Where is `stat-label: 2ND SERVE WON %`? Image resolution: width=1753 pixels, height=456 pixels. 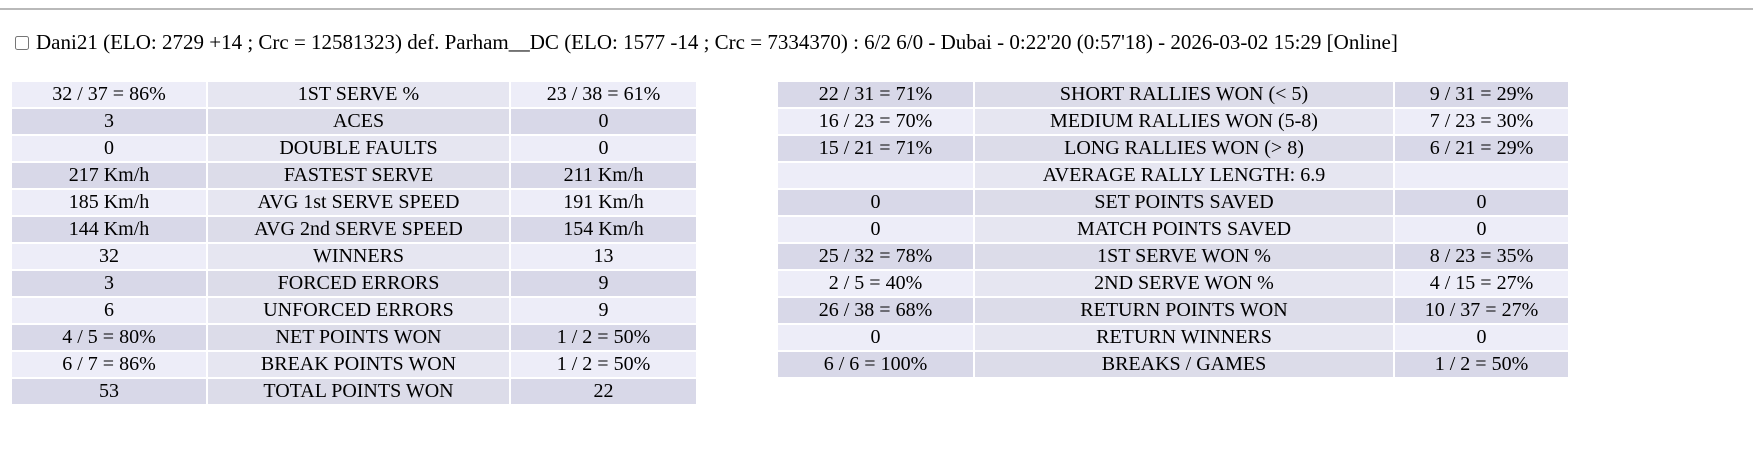 stat-label: 2ND SERVE WON % is located at coordinates (1184, 283).